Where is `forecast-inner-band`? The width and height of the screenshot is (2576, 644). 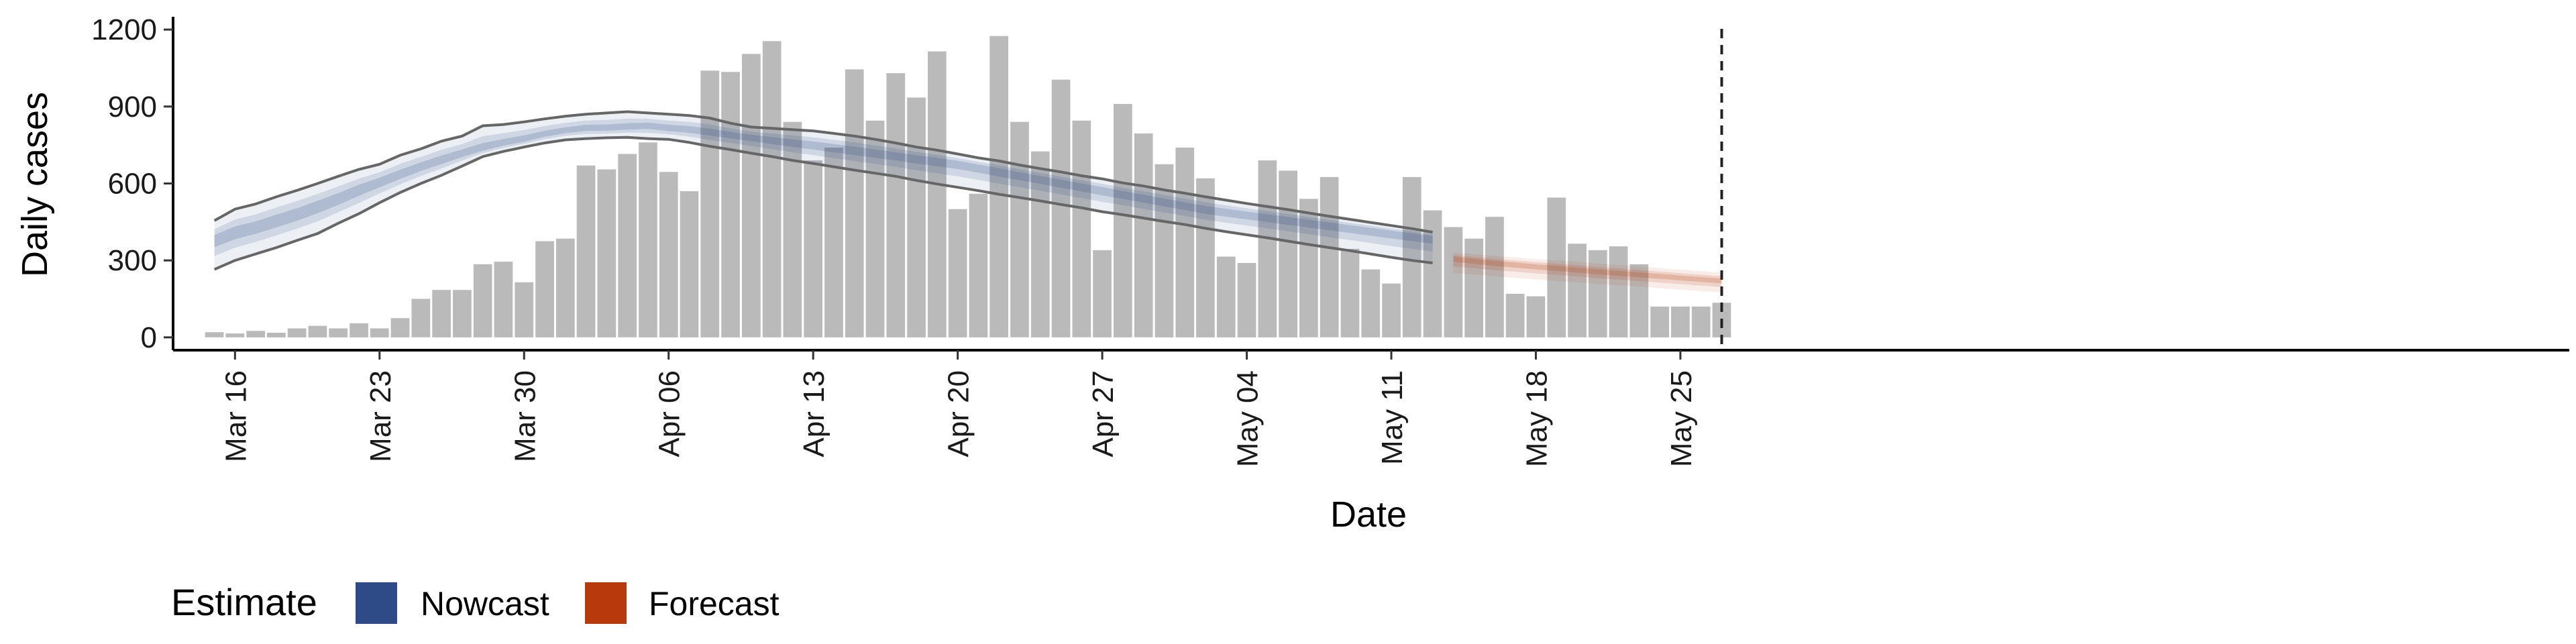
forecast-inner-band is located at coordinates (1587, 270).